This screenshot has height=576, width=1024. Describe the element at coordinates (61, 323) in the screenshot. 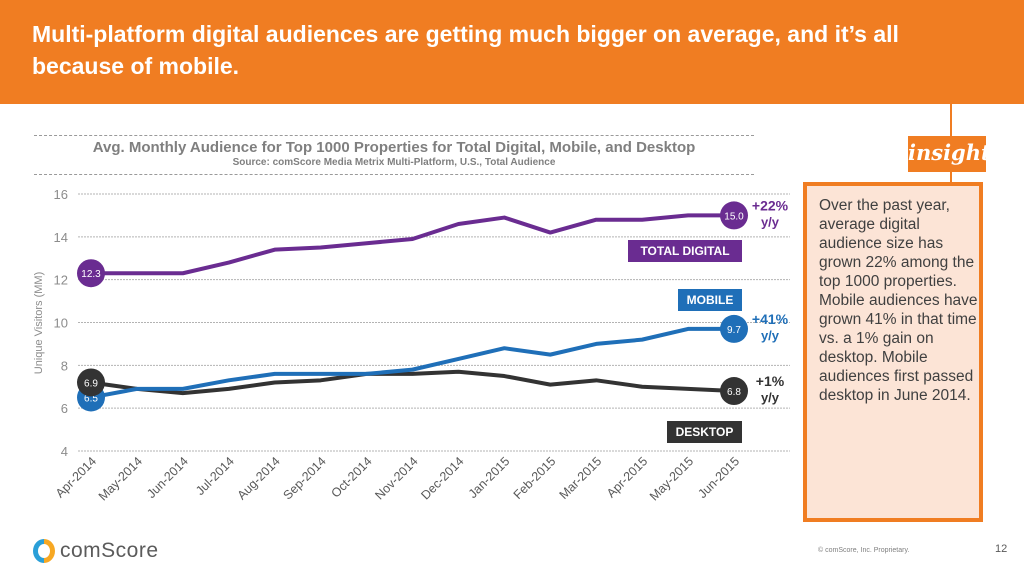

I see `y-tick-label: 10` at that location.